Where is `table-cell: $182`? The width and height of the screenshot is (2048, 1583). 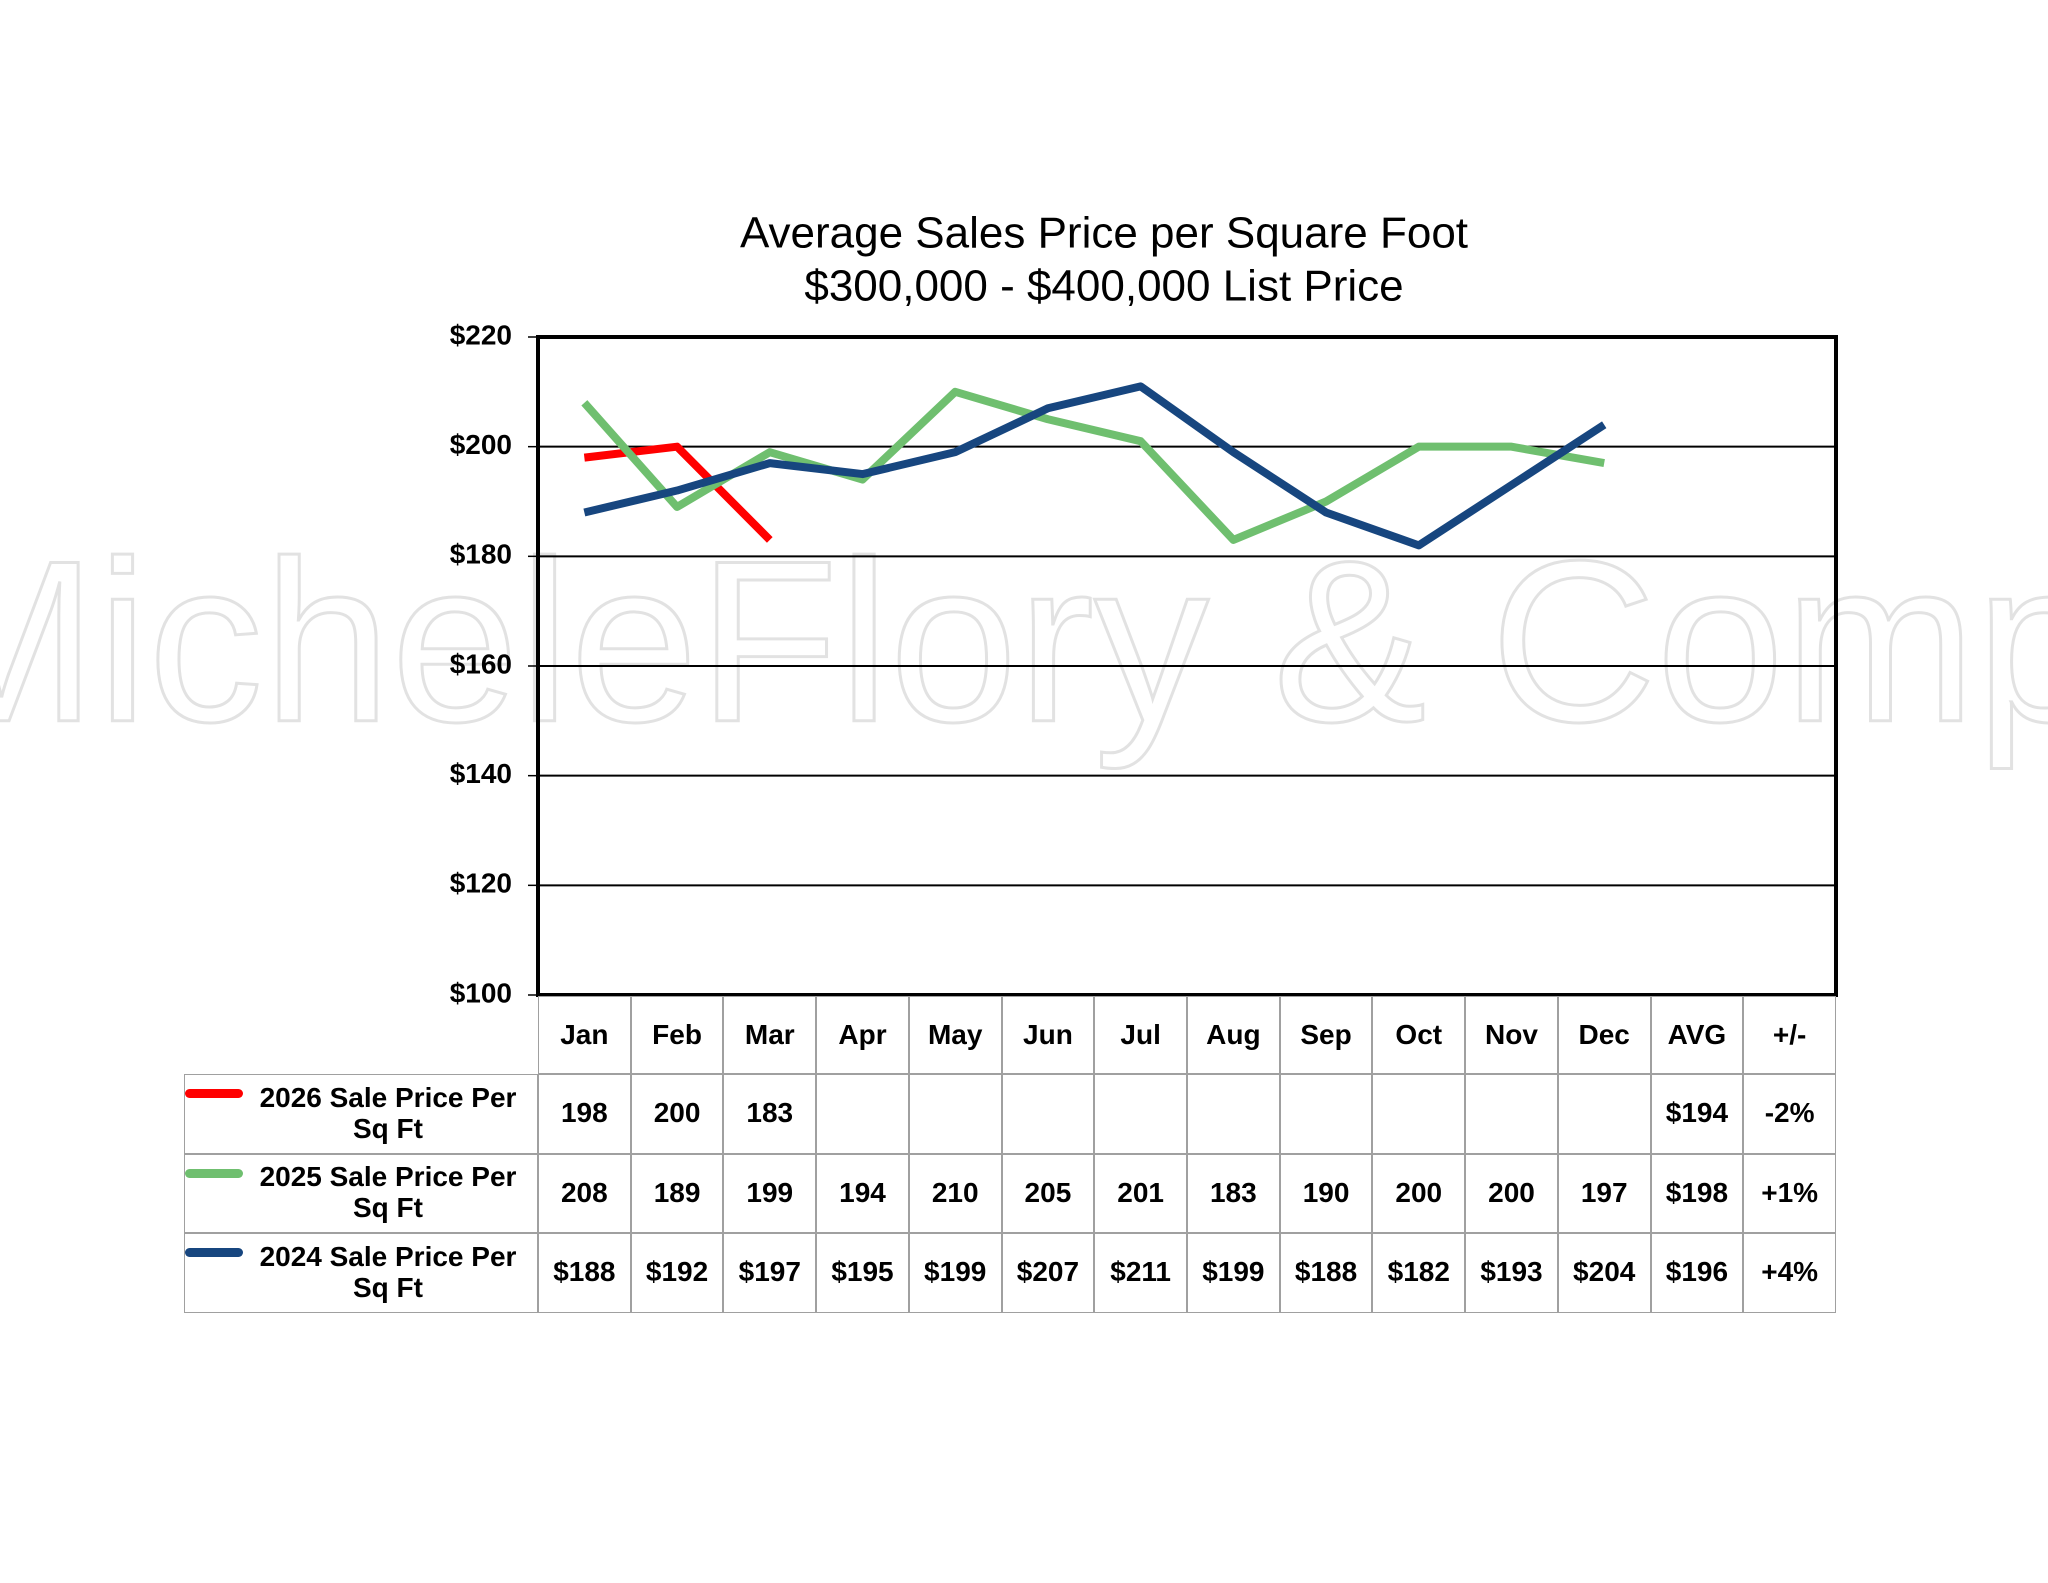 table-cell: $182 is located at coordinates (1419, 1273).